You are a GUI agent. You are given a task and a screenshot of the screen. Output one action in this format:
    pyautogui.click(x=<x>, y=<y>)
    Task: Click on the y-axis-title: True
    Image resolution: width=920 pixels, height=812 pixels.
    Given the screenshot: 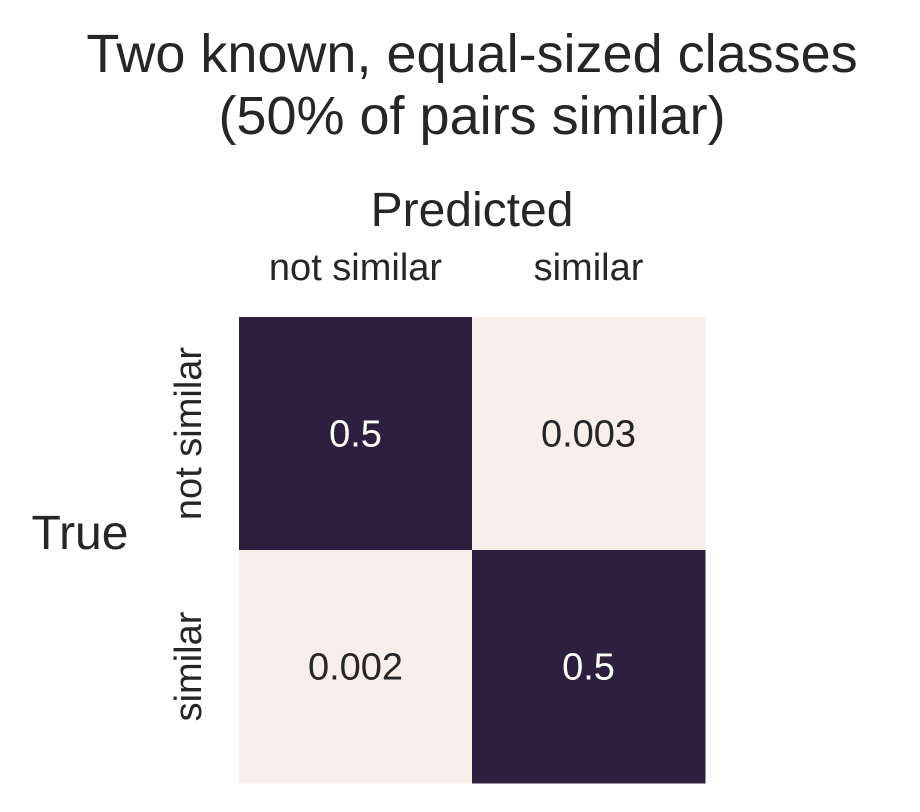 What is the action you would take?
    pyautogui.click(x=80, y=533)
    